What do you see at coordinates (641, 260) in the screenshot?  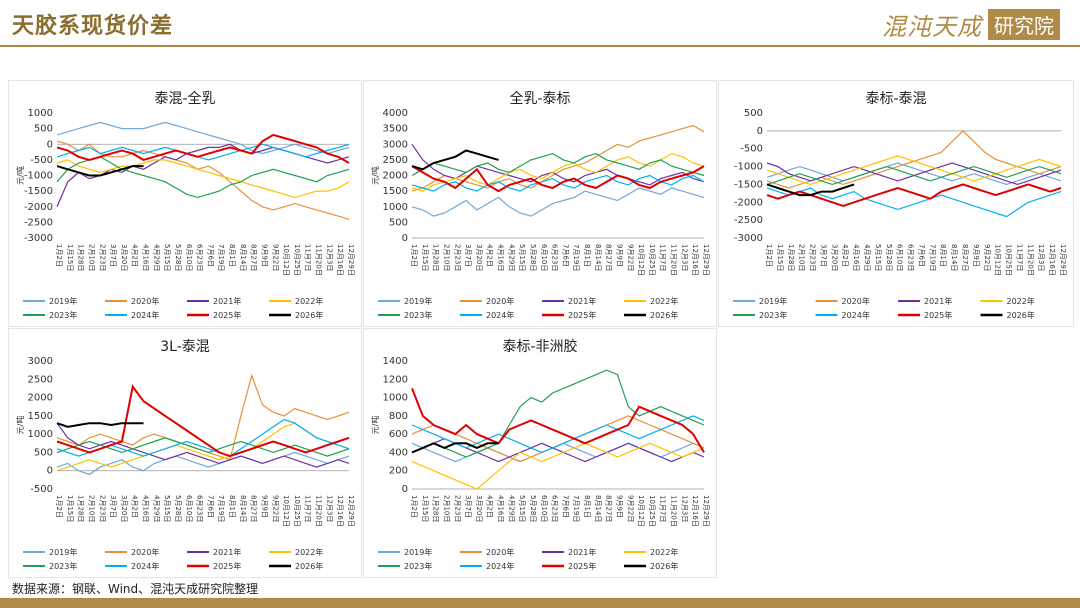 I see `x-tick-label: 10月12日` at bounding box center [641, 260].